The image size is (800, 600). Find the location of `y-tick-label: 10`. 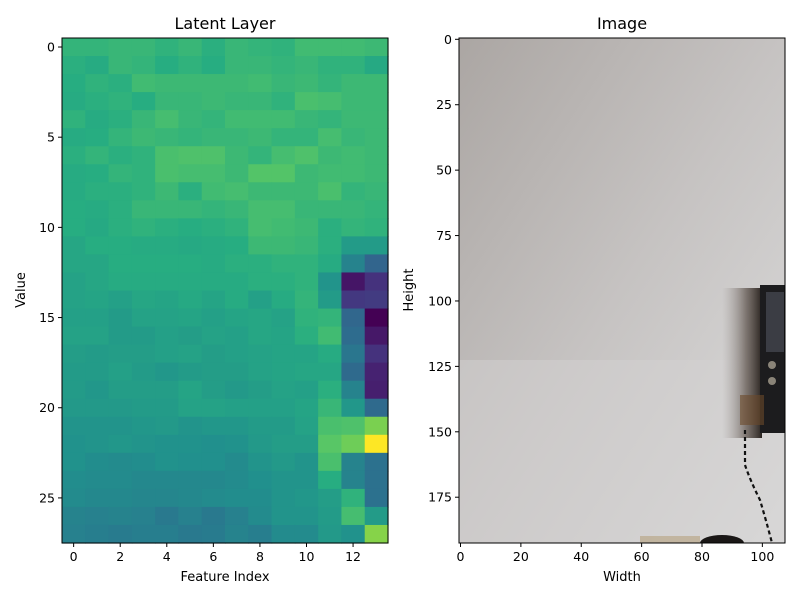

y-tick-label: 10 is located at coordinates (47, 227).